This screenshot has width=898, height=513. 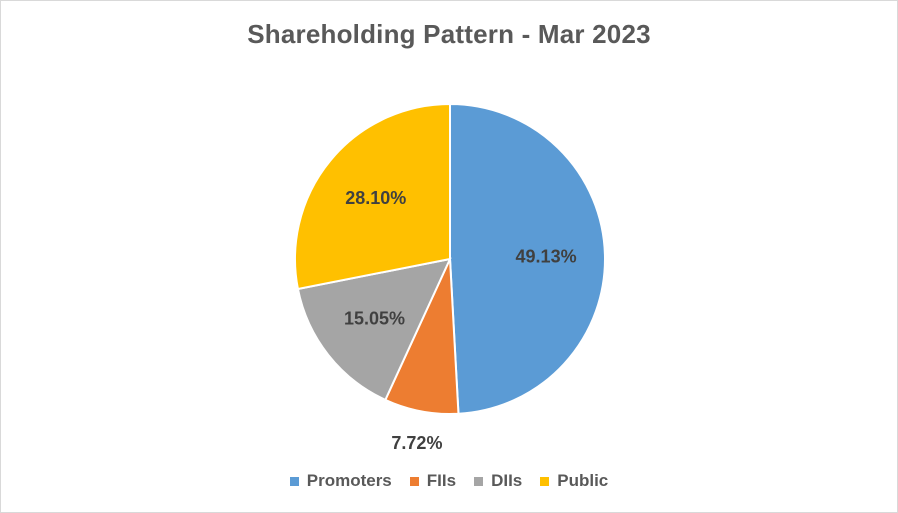 I want to click on pie-slice-public, so click(x=372, y=196).